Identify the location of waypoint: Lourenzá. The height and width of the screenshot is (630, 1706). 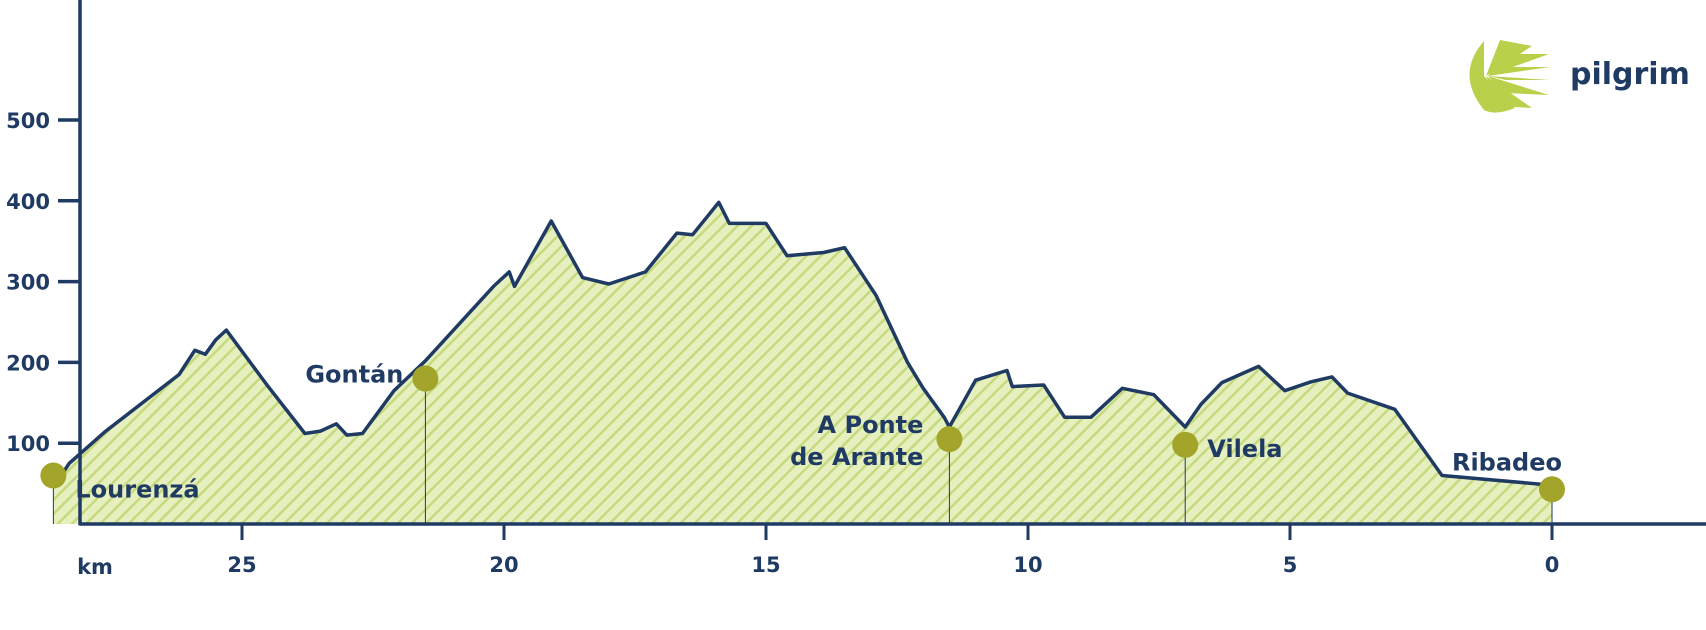
(120, 493).